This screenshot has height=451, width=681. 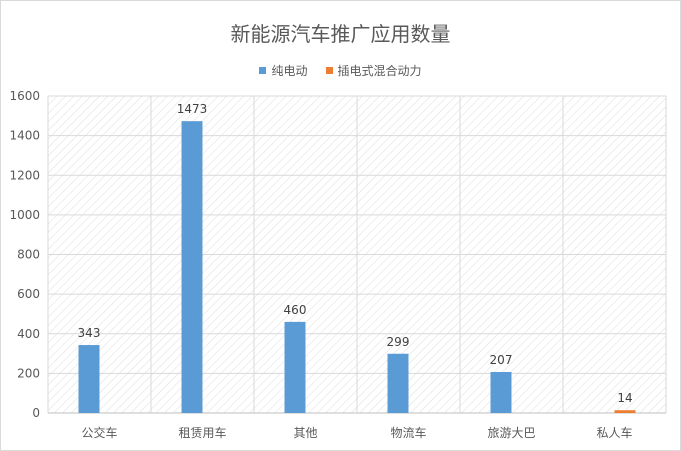 What do you see at coordinates (36, 413) in the screenshot?
I see `y-tick-label-0: 0` at bounding box center [36, 413].